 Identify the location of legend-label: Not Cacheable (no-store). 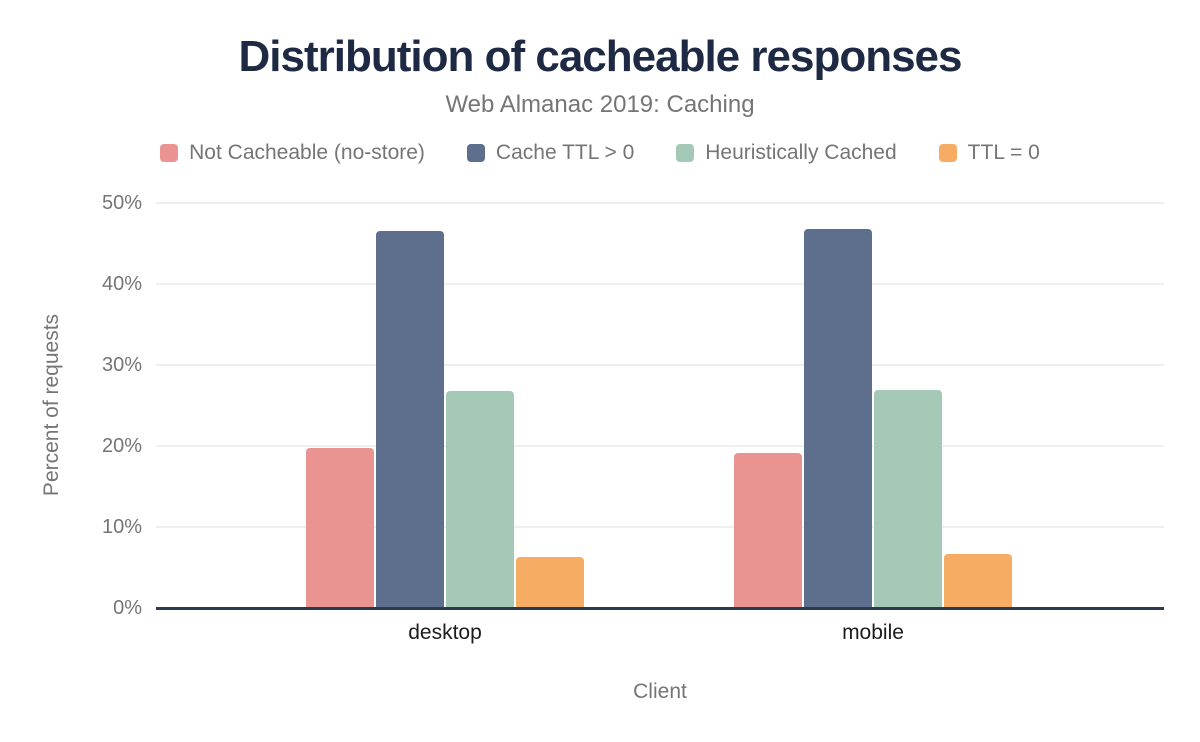
(307, 152).